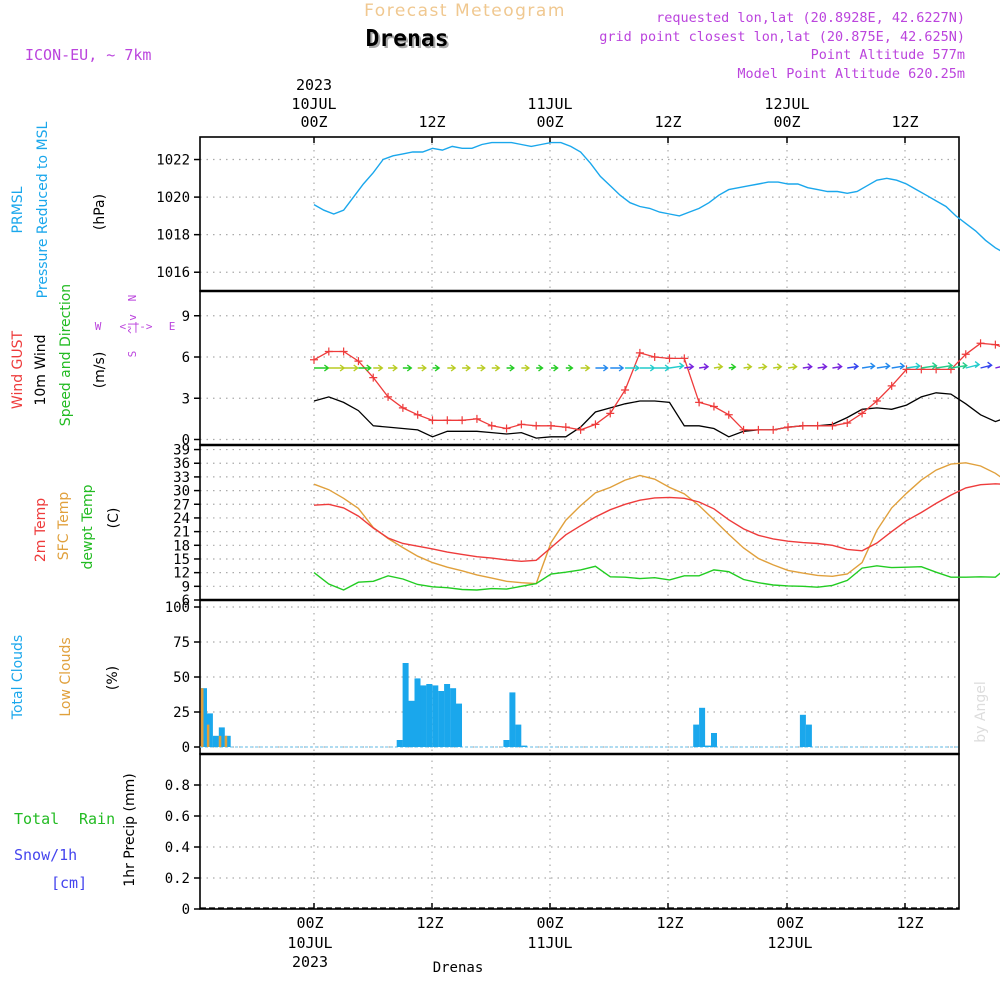 The image size is (1000, 1004). Describe the element at coordinates (313, 104) in the screenshot. I see `top-date-10jul: 10JUL` at that location.